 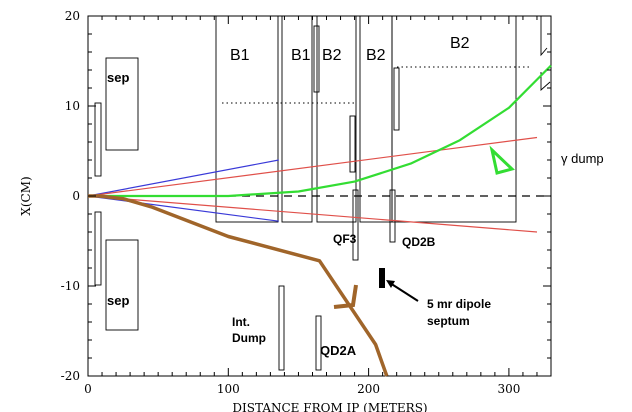 What do you see at coordinates (297, 119) in the screenshot?
I see `dipole-b1-b` at bounding box center [297, 119].